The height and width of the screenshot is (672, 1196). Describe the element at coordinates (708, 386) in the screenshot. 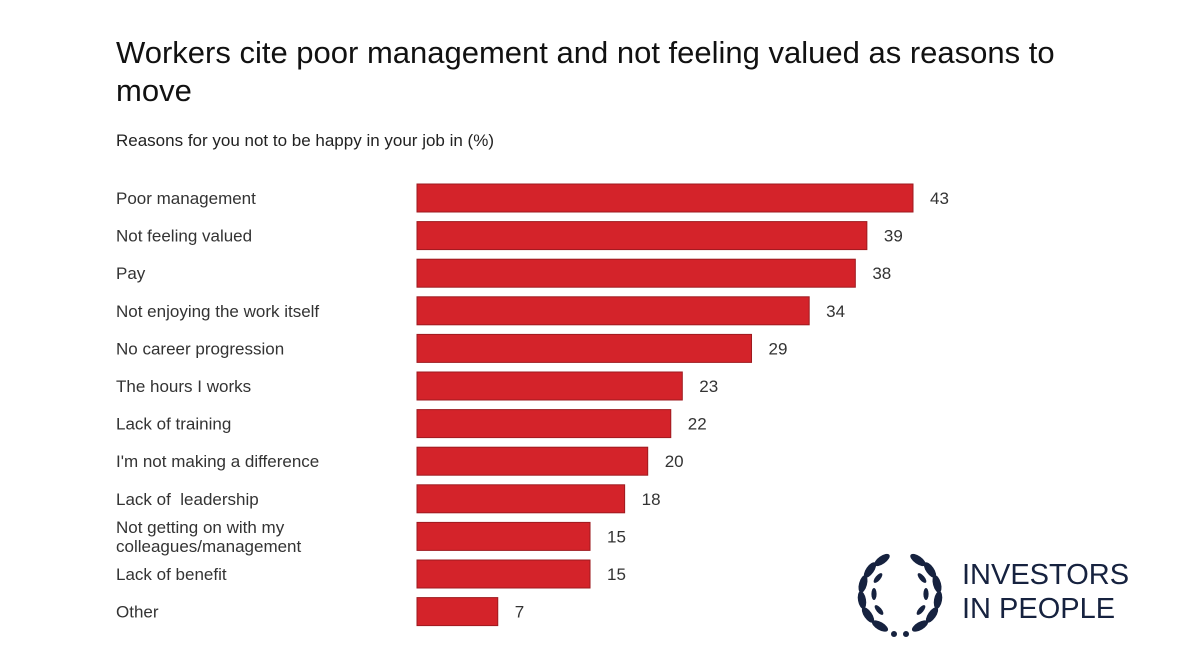

I see `value-label: 23` at that location.